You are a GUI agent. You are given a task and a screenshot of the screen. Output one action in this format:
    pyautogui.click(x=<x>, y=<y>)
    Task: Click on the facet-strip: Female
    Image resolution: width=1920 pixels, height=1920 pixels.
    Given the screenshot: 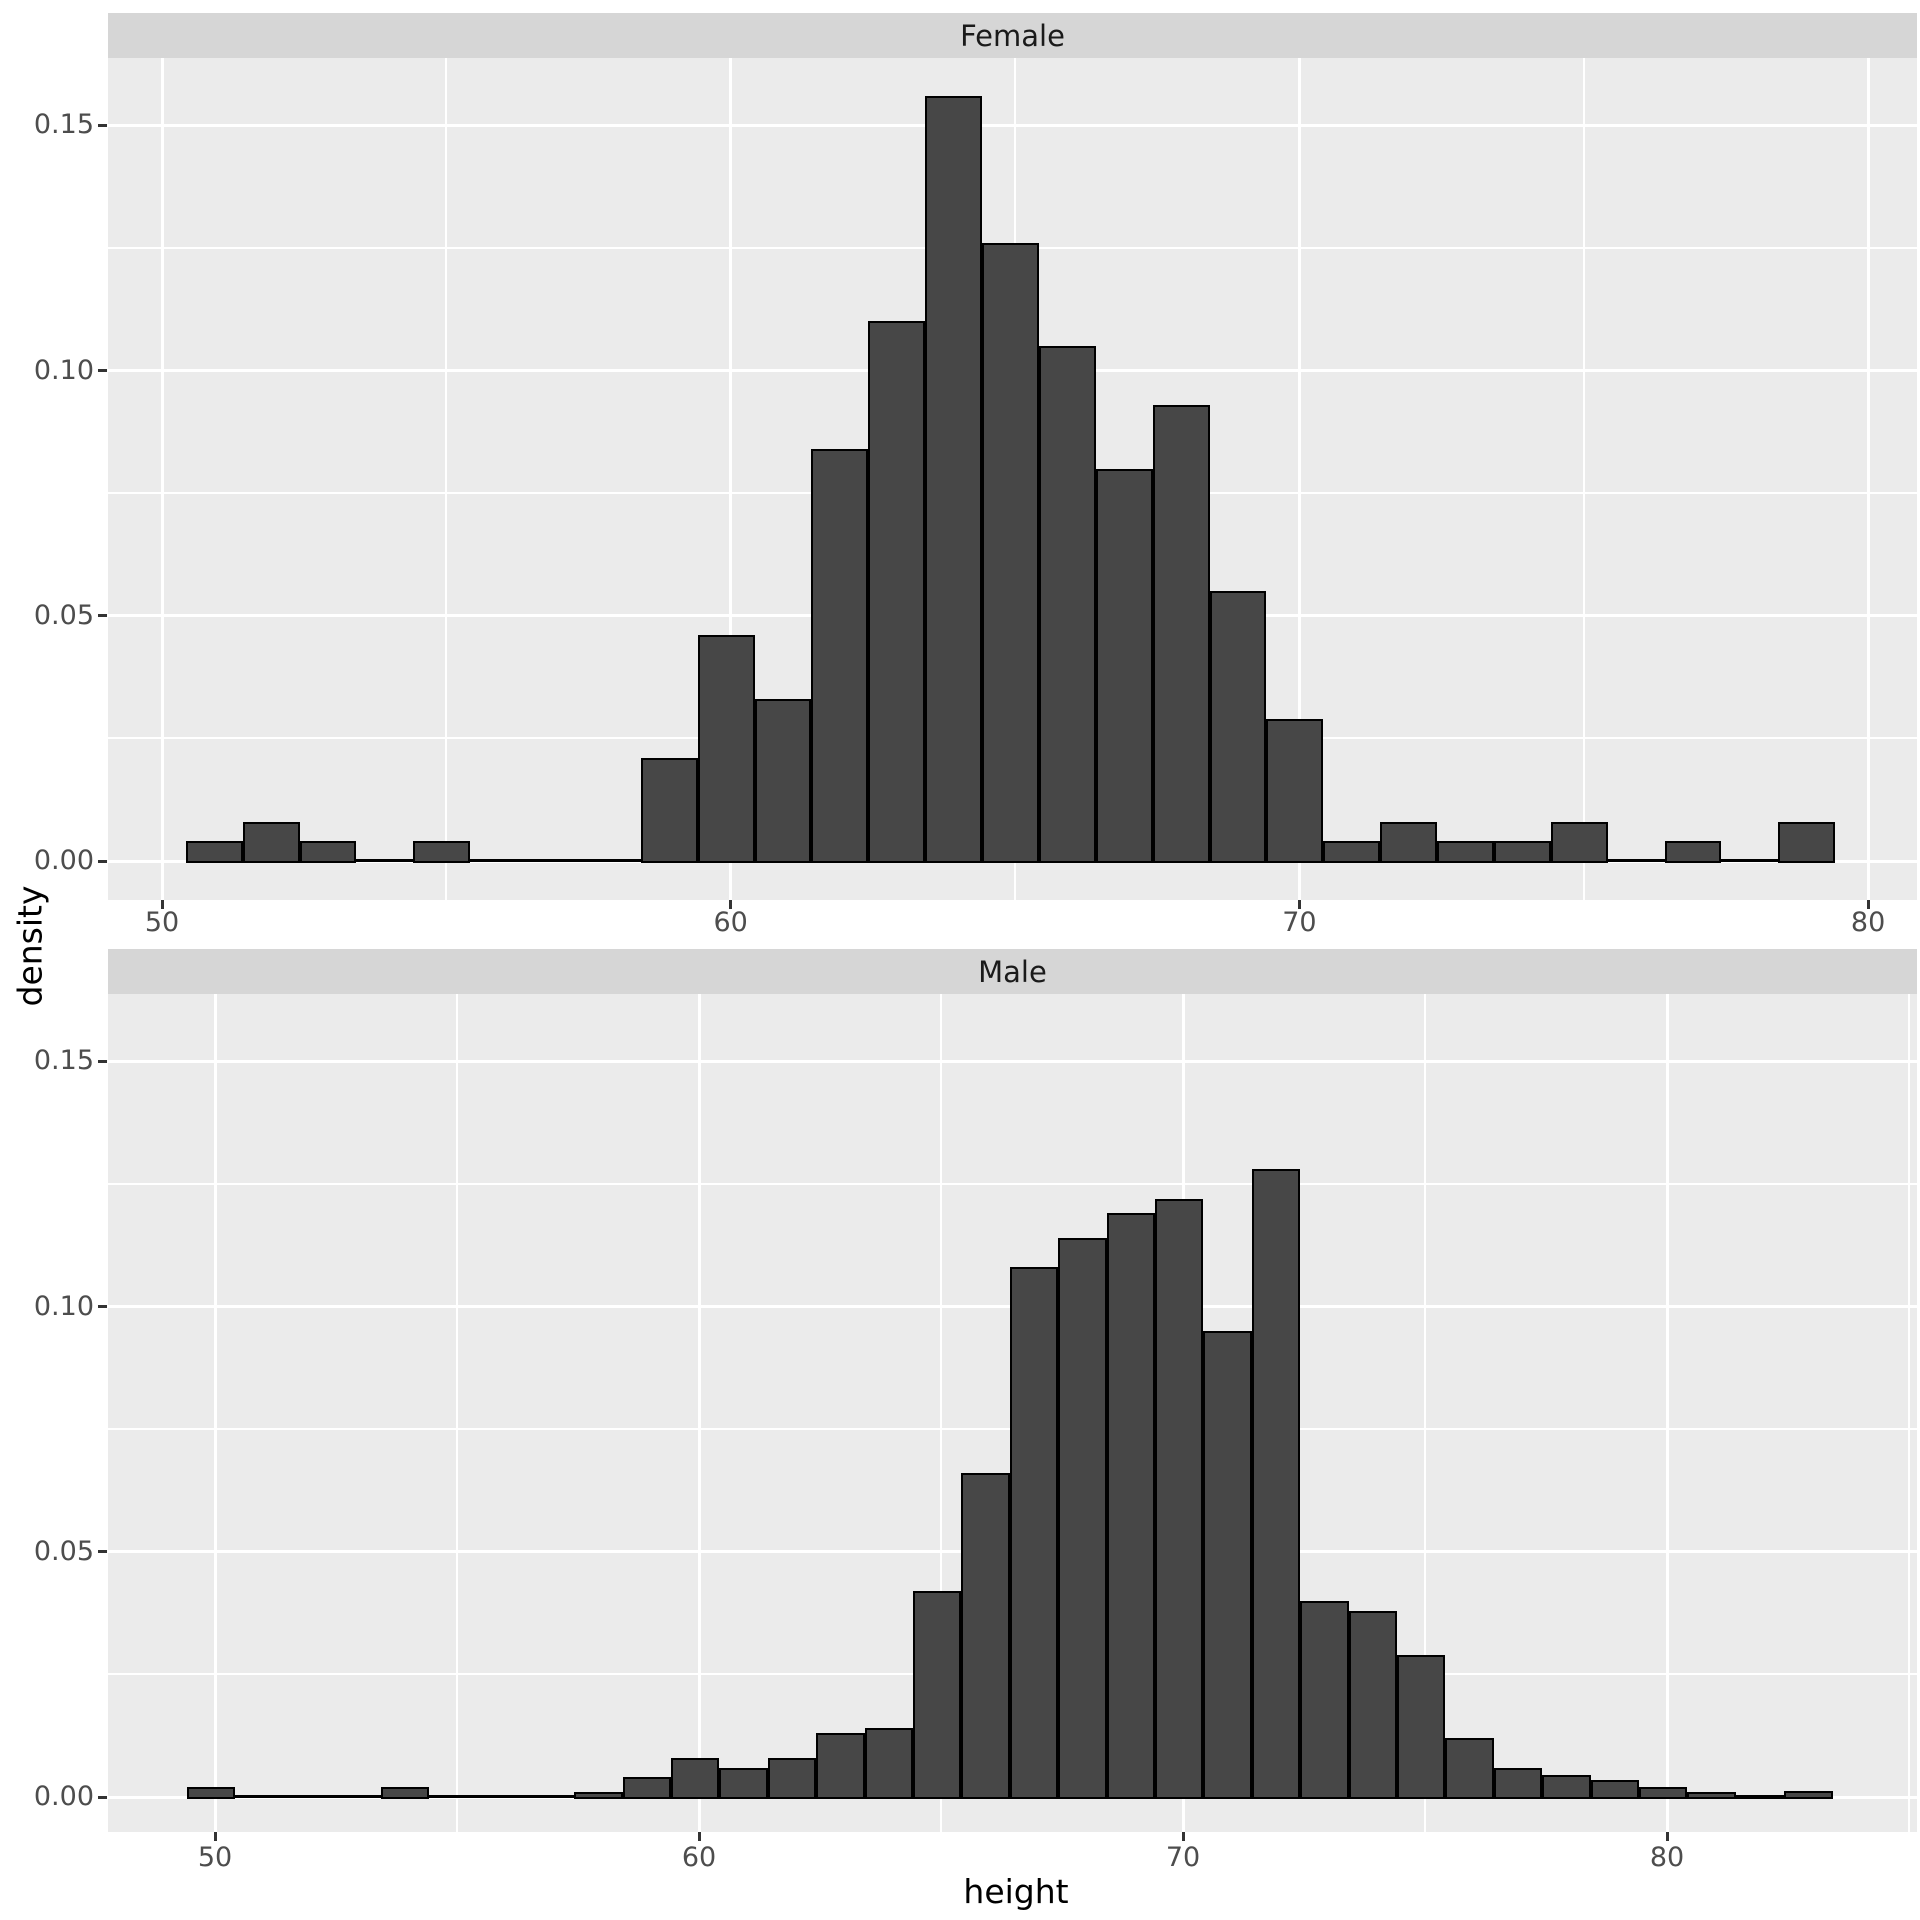 What is the action you would take?
    pyautogui.click(x=1012, y=35)
    